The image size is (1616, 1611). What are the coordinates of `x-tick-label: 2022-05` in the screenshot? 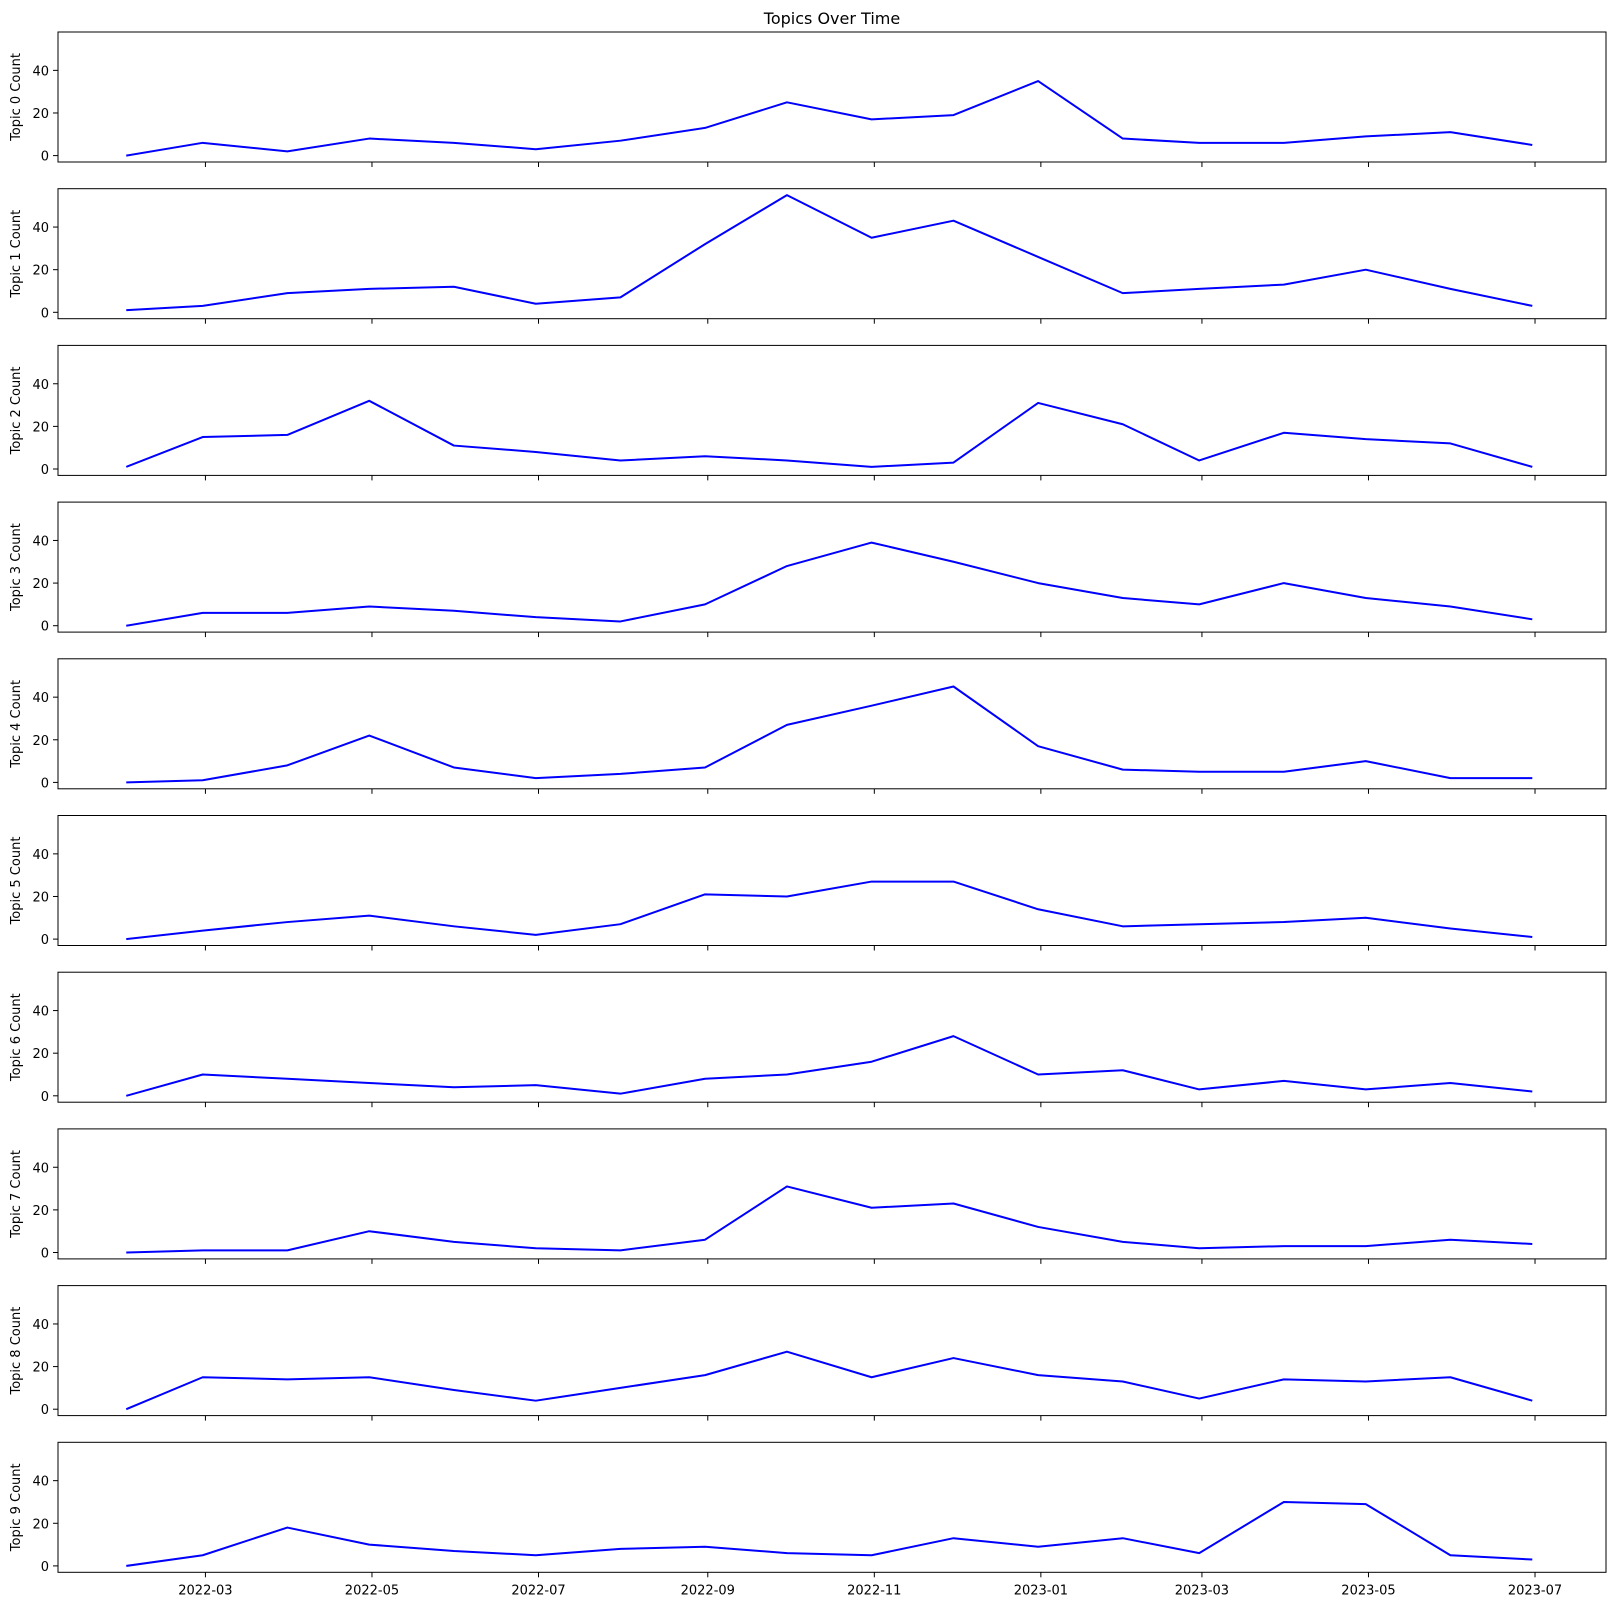 It's located at (372, 1590).